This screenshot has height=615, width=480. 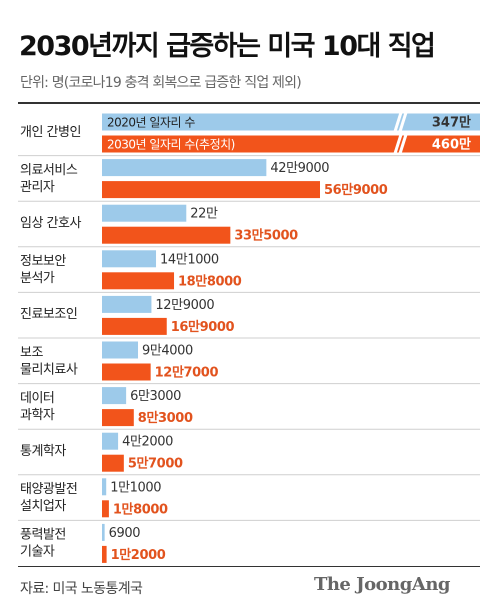 I want to click on value-label-2030: 18만8000, so click(x=210, y=281).